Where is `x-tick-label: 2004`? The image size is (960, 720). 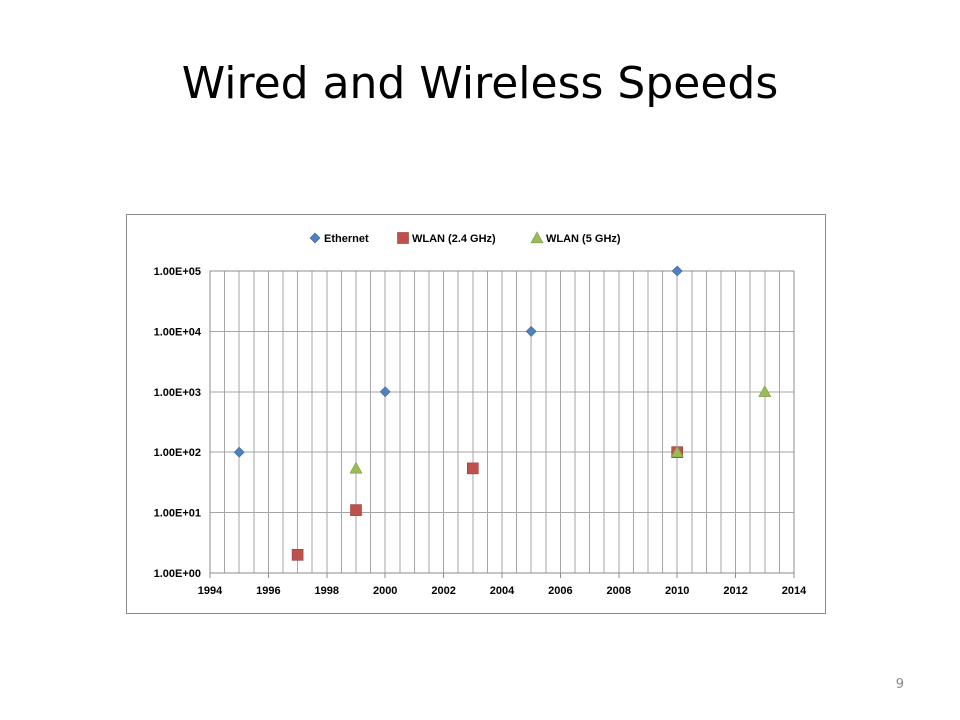
x-tick-label: 2004 is located at coordinates (502, 591).